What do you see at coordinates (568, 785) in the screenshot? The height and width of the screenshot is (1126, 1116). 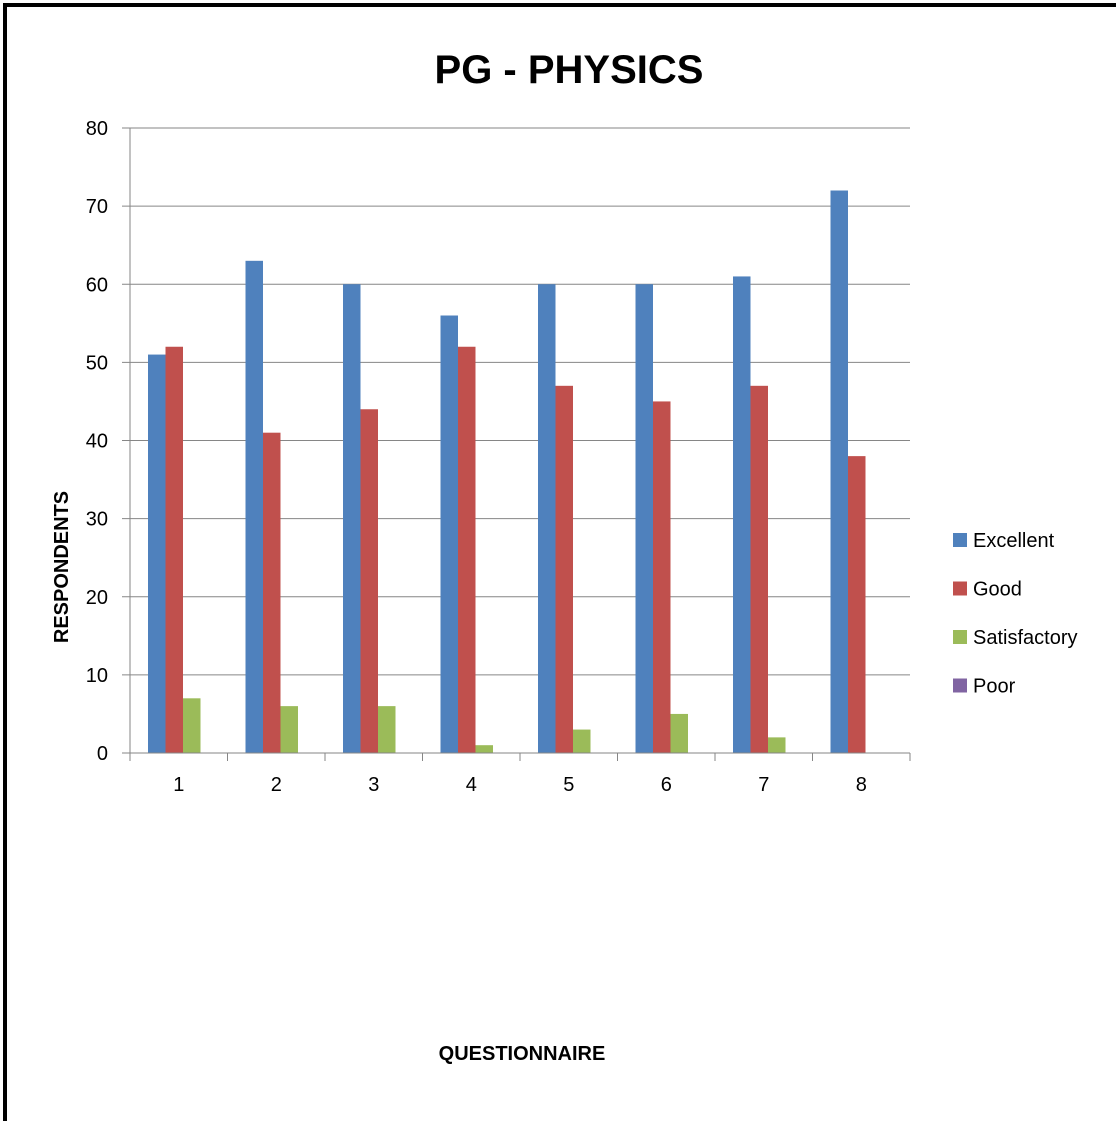 I see `x-tick-label: 5` at bounding box center [568, 785].